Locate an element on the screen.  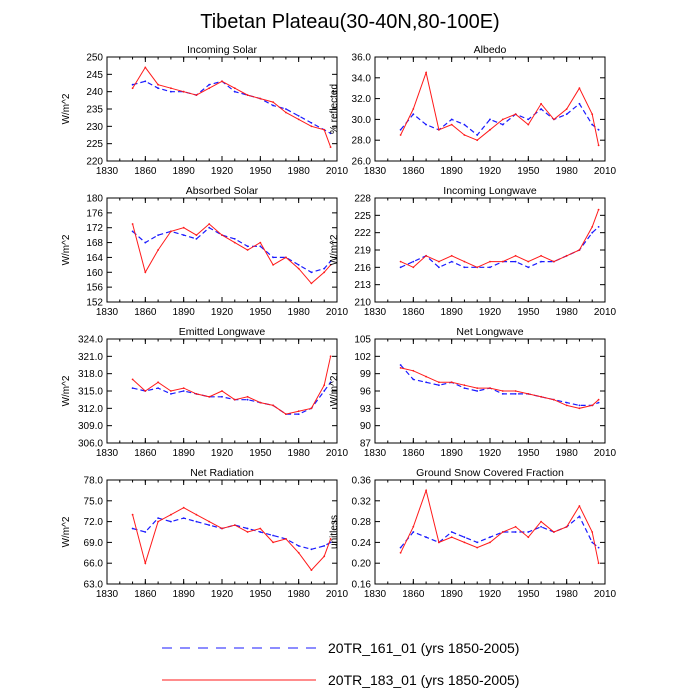
y-tick-label: 321.0 is located at coordinates (90, 357).